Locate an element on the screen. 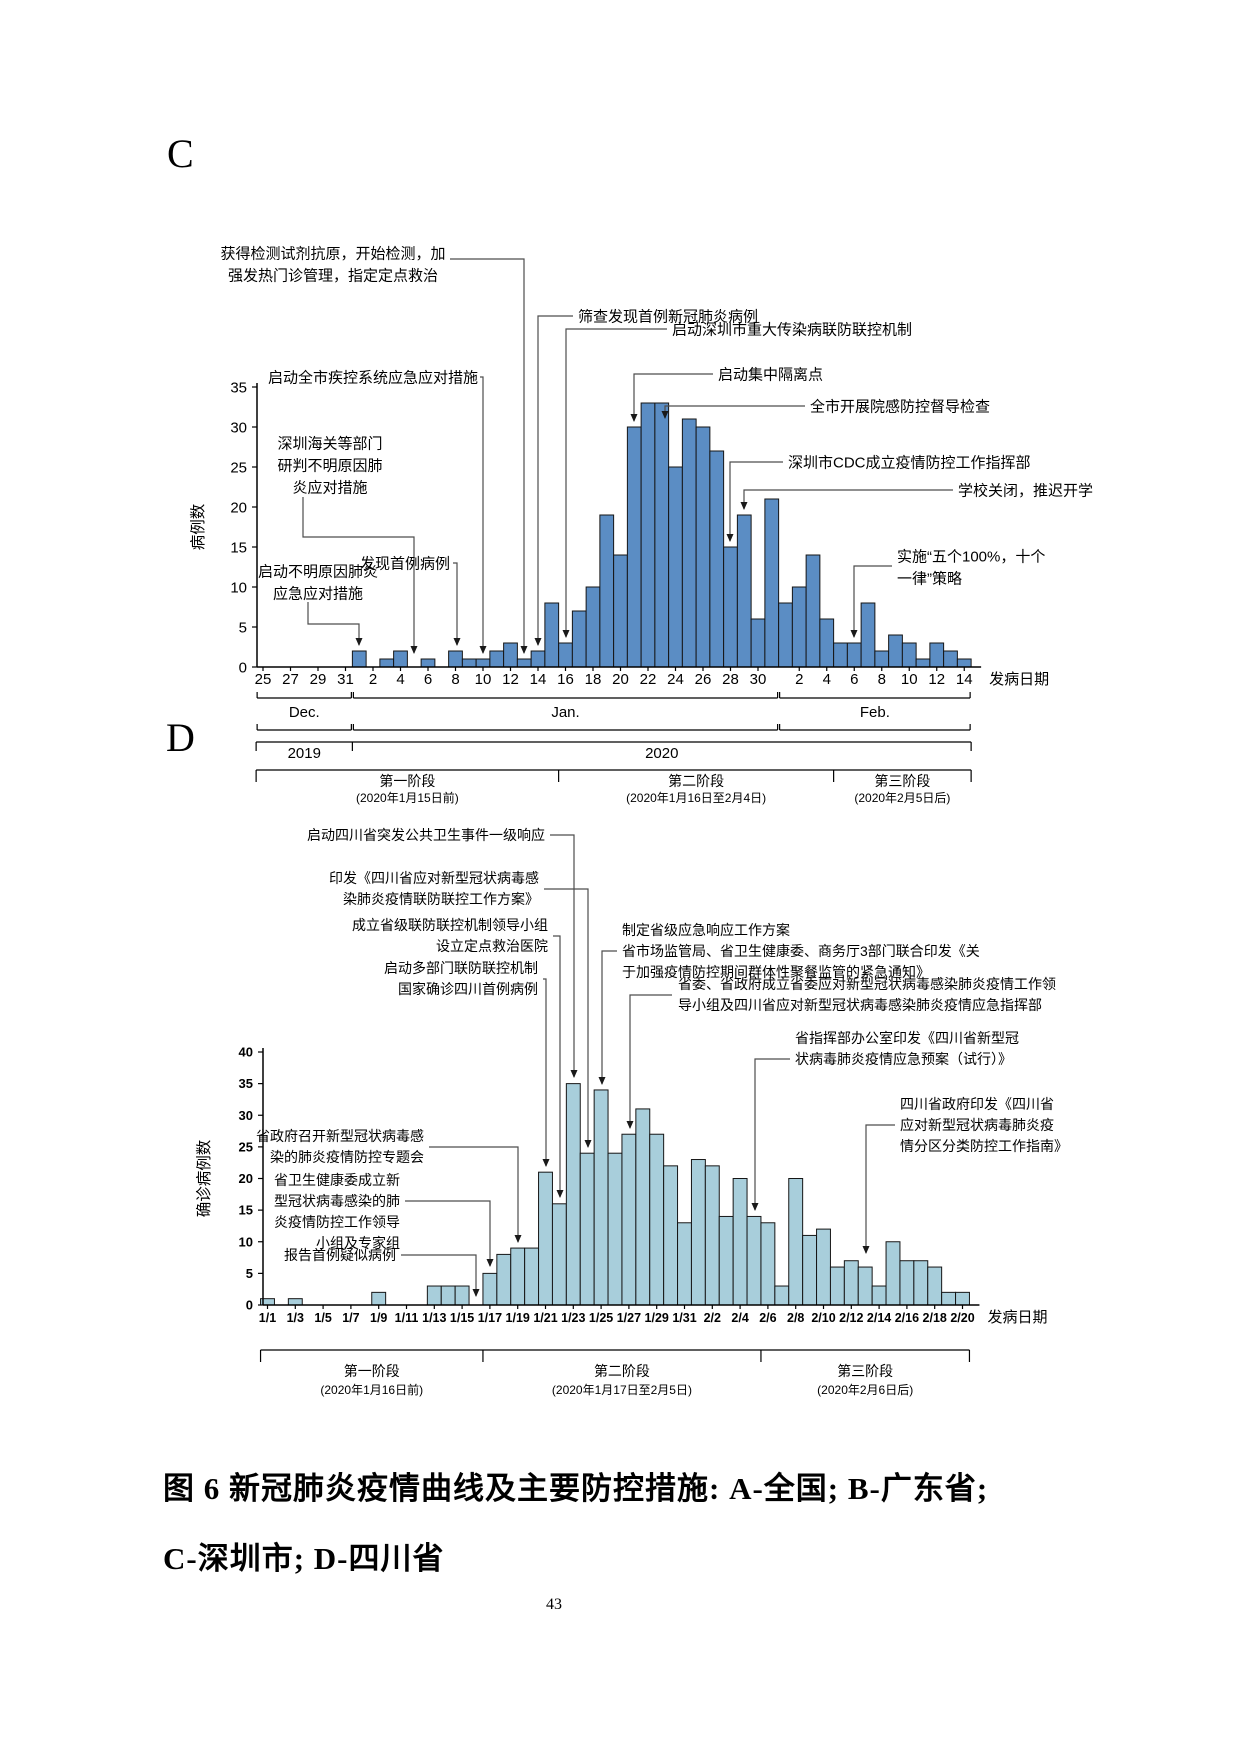 The width and height of the screenshot is (1241, 1754). x-tick-label-d: 2/20 is located at coordinates (962, 1318).